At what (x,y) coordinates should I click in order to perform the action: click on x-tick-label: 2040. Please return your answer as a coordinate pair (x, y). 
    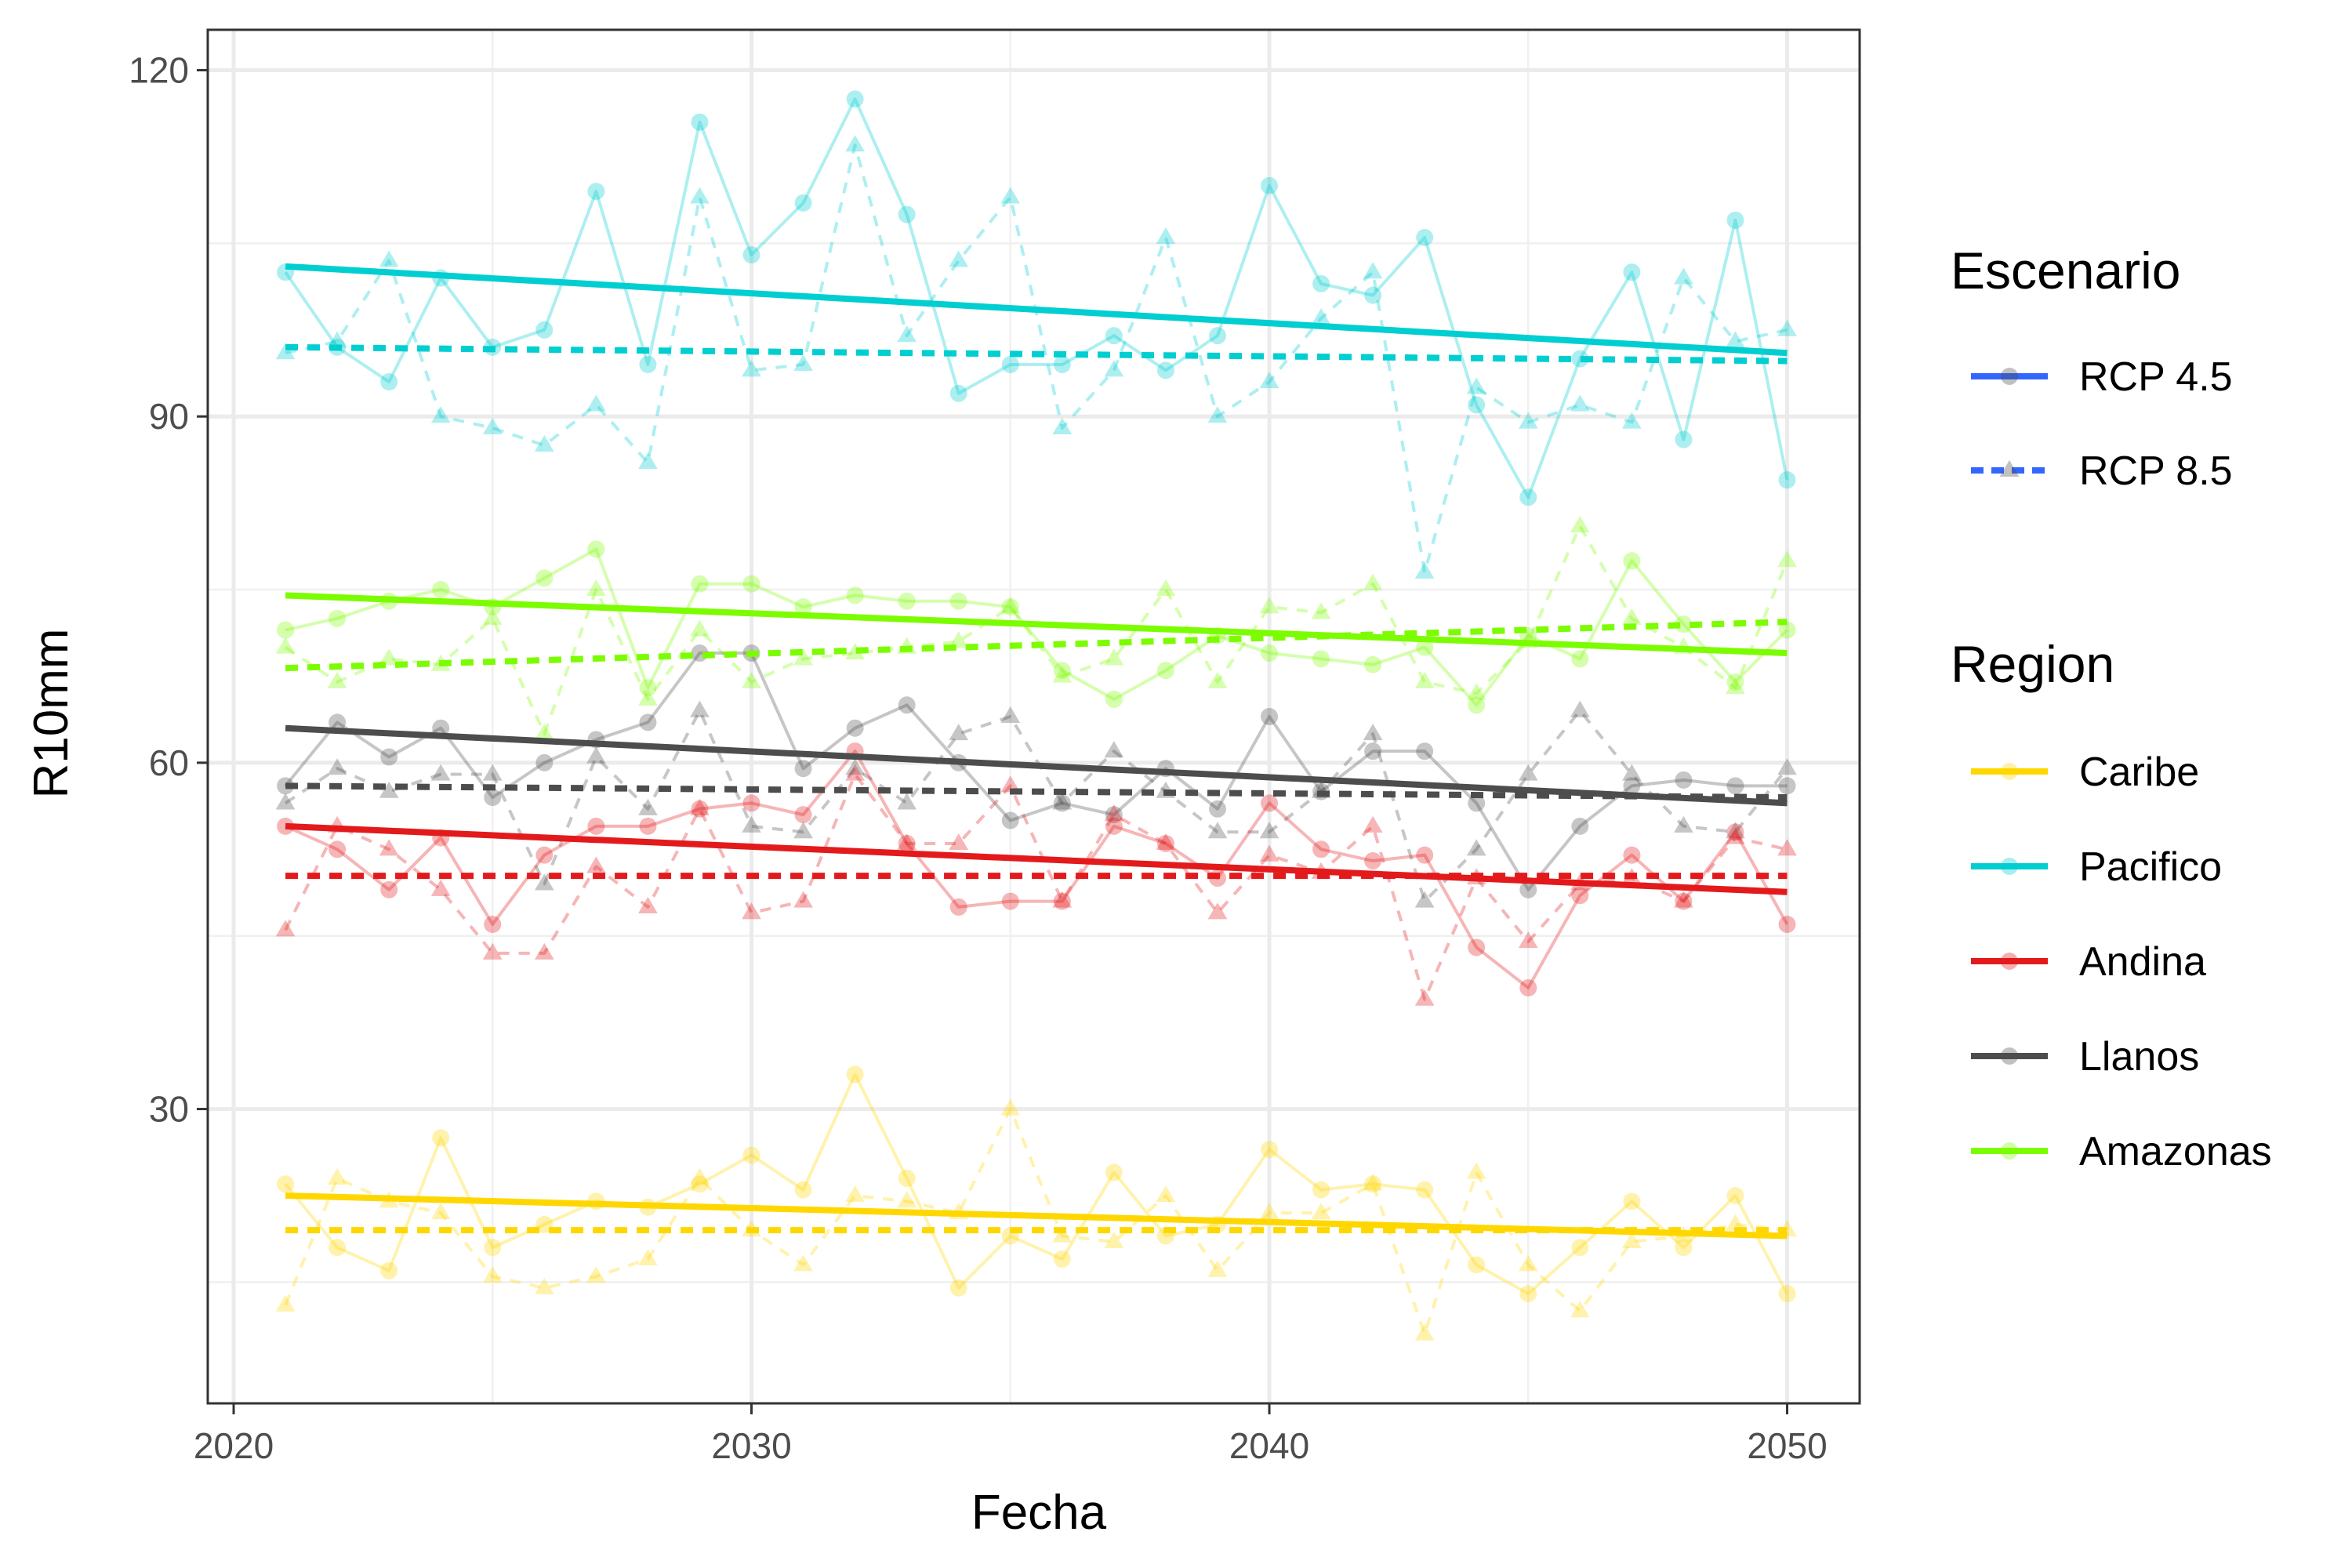
    Looking at the image, I should click on (1269, 1445).